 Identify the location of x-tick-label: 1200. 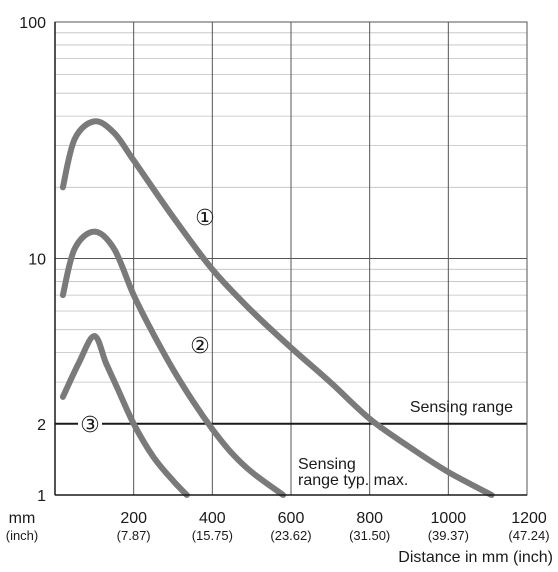
(529, 518).